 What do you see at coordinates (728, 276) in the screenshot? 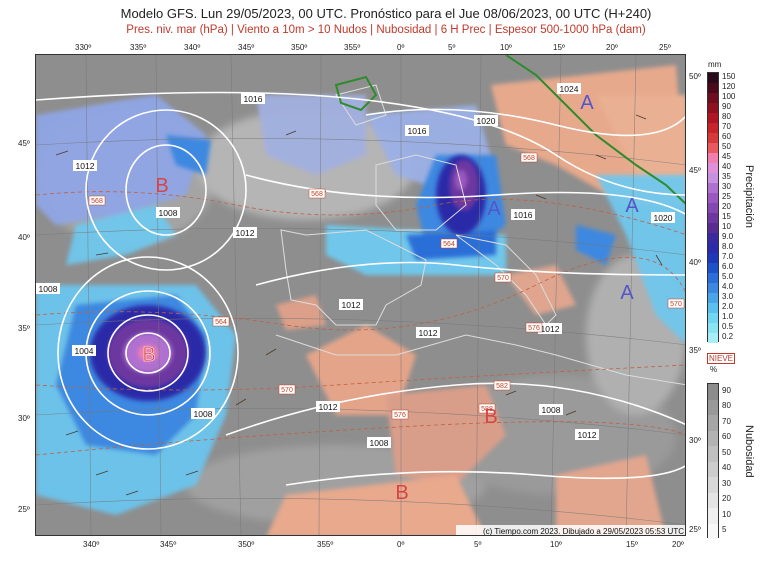
I see `colorbar-value-label: 5.0` at bounding box center [728, 276].